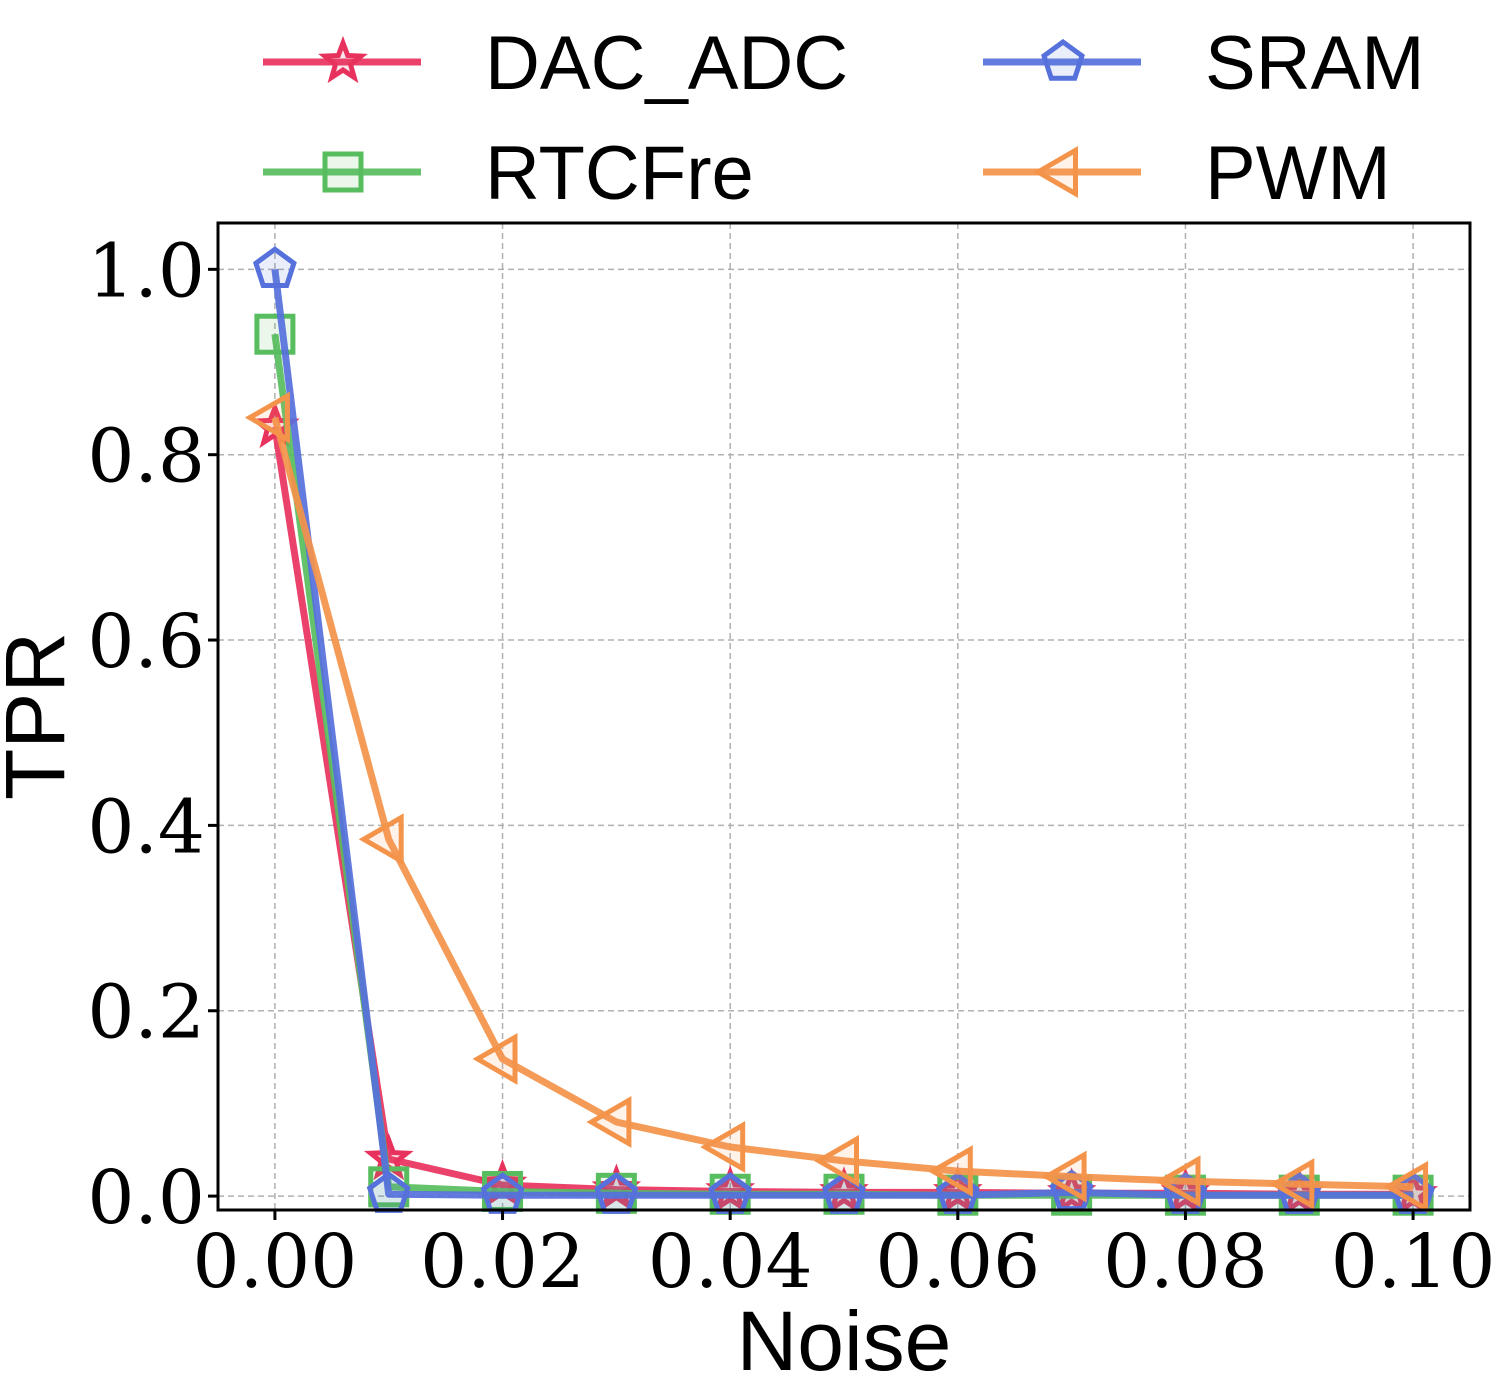 This screenshot has width=1497, height=1395. Describe the element at coordinates (957, 1262) in the screenshot. I see `x-tick-label: 0.06` at that location.